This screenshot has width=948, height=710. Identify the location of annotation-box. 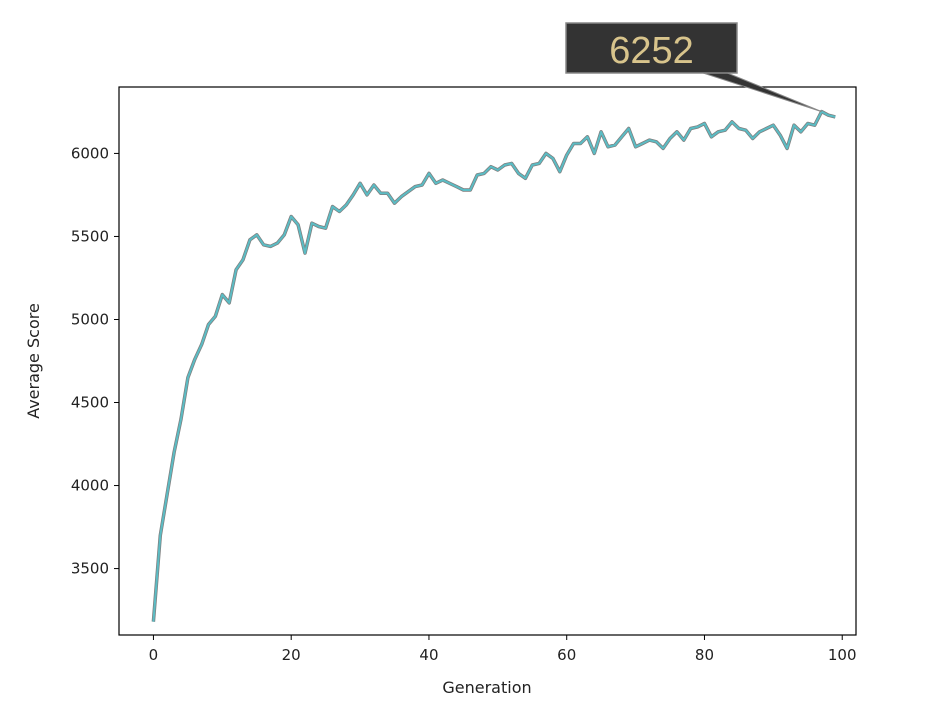
(651, 48).